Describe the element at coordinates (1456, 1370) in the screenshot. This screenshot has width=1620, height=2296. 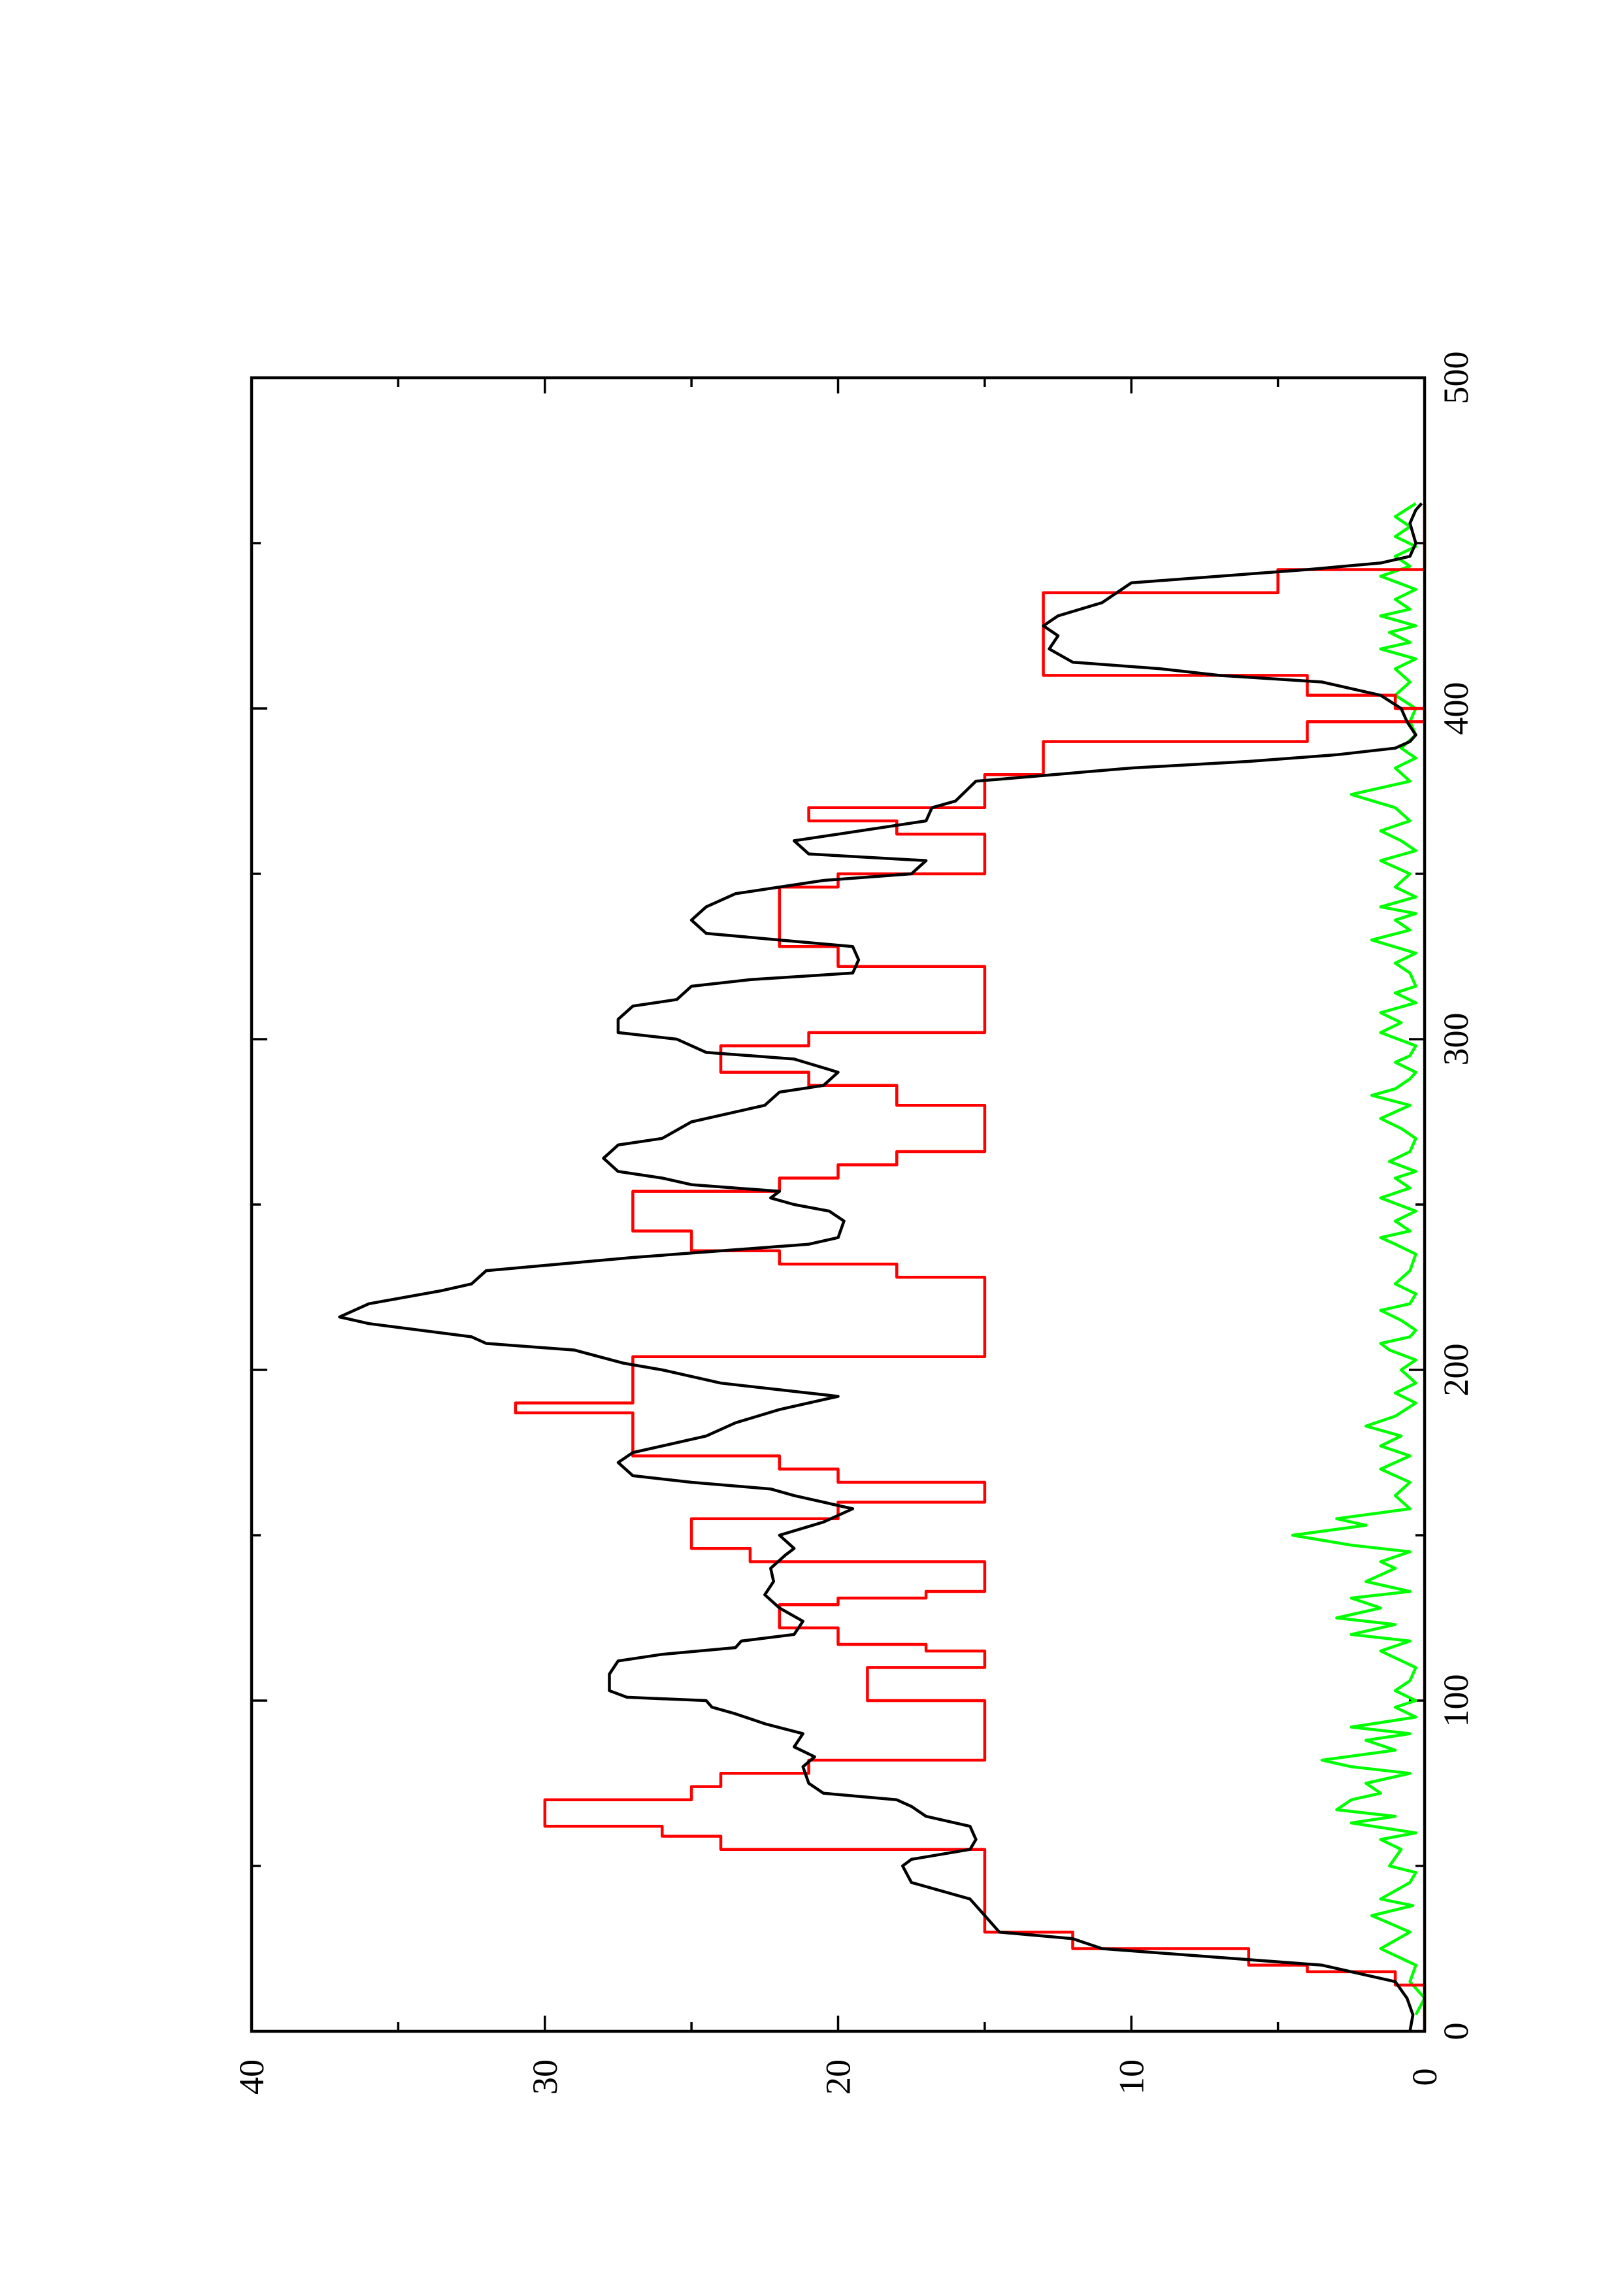
I see `x-tick-label: 200` at that location.